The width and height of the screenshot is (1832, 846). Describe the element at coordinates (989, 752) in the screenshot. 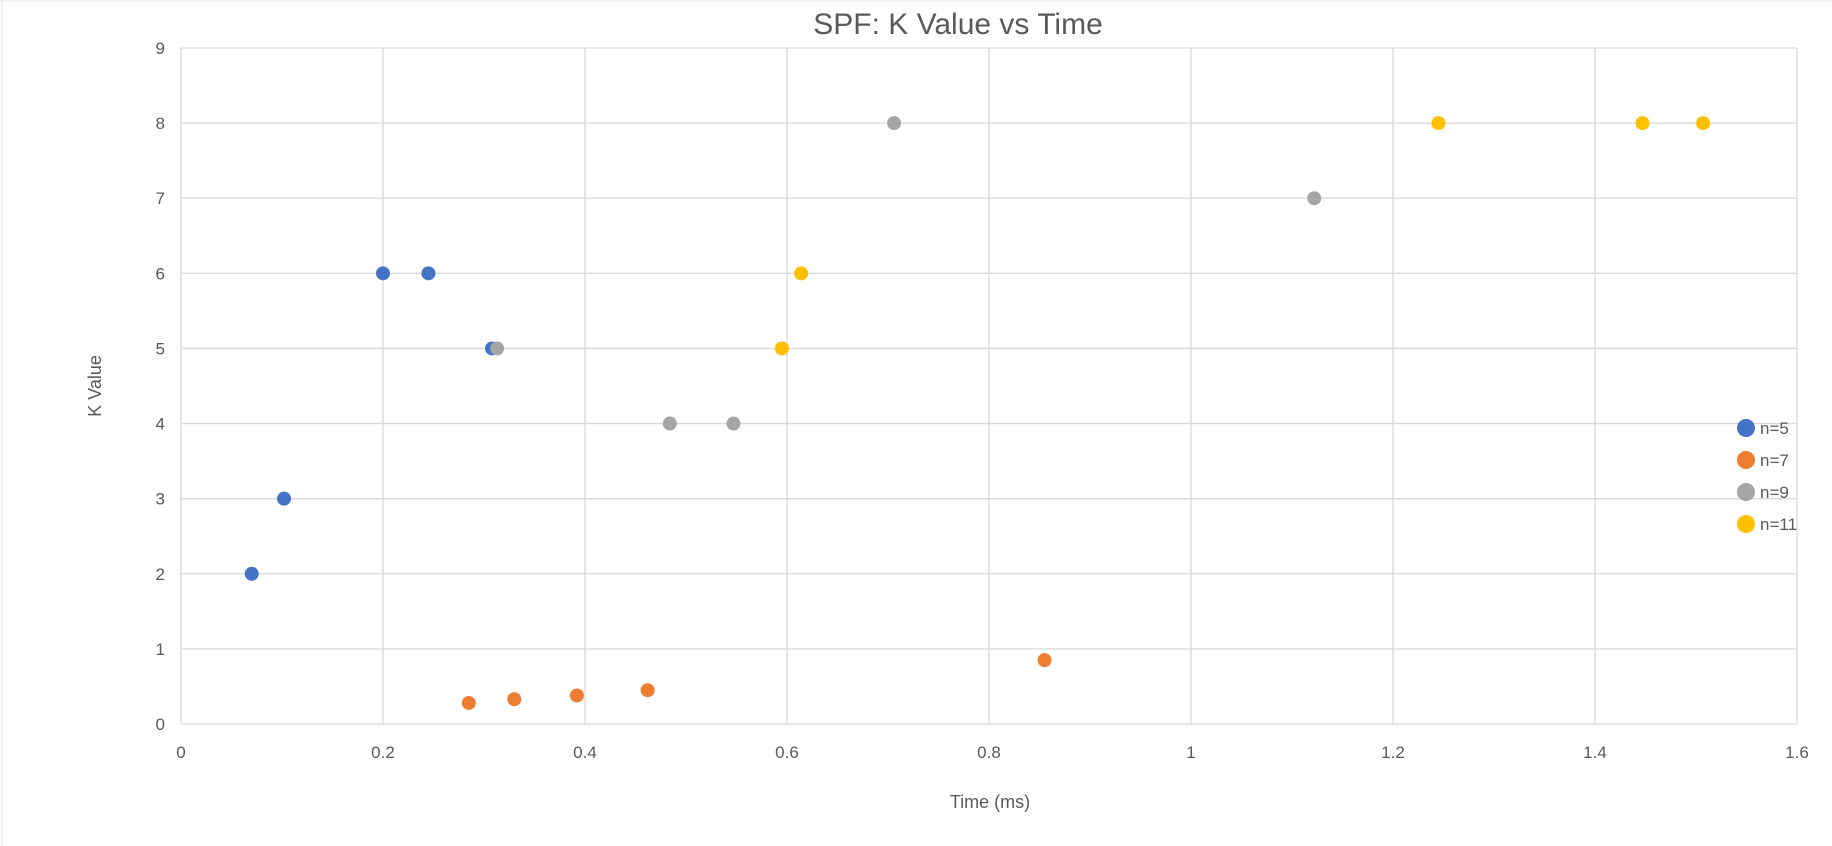

I see `x-tick-label: 0.8` at that location.